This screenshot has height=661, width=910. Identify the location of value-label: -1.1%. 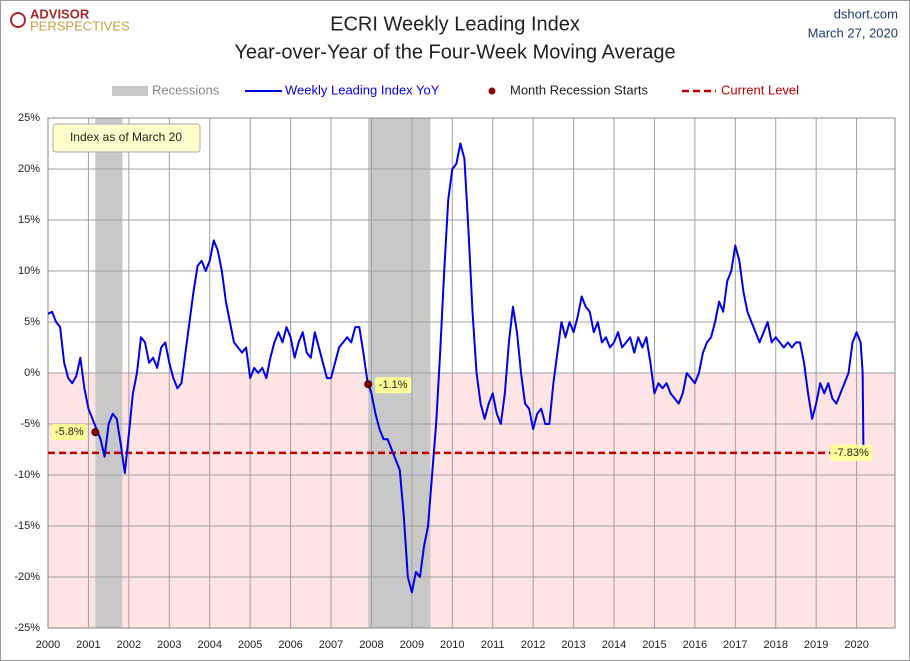
(393, 385).